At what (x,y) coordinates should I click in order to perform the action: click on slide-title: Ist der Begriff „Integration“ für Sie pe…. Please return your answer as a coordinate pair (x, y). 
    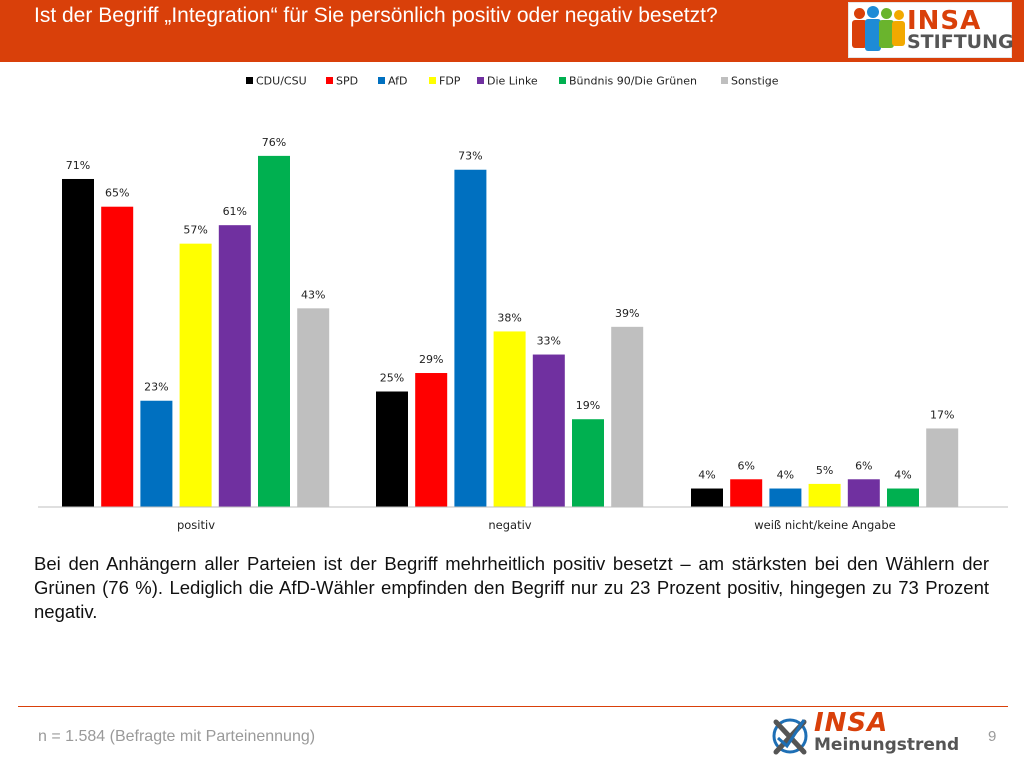
    Looking at the image, I should click on (376, 15).